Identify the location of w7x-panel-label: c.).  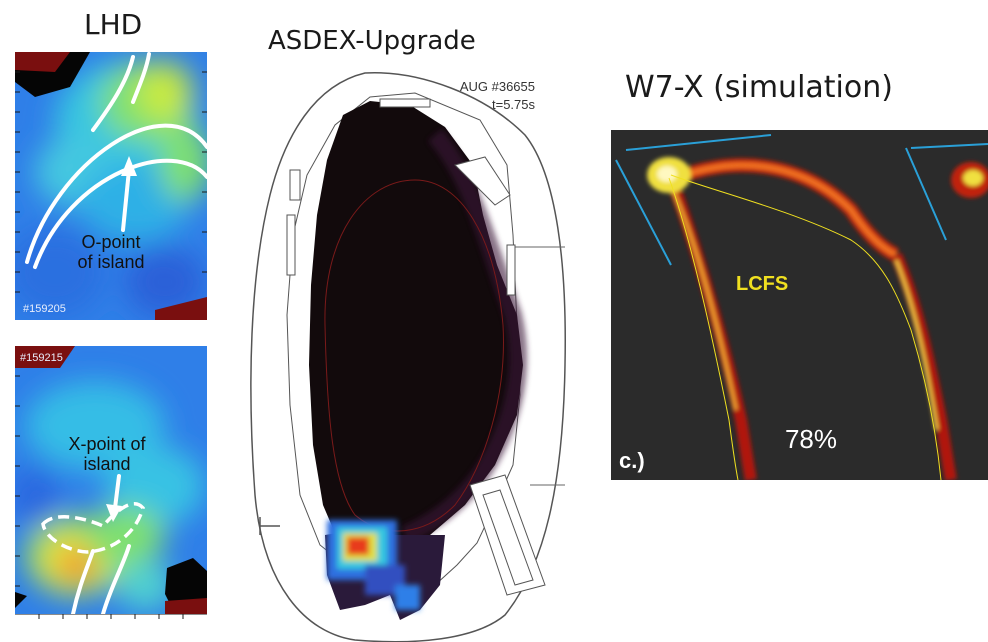
(632, 460).